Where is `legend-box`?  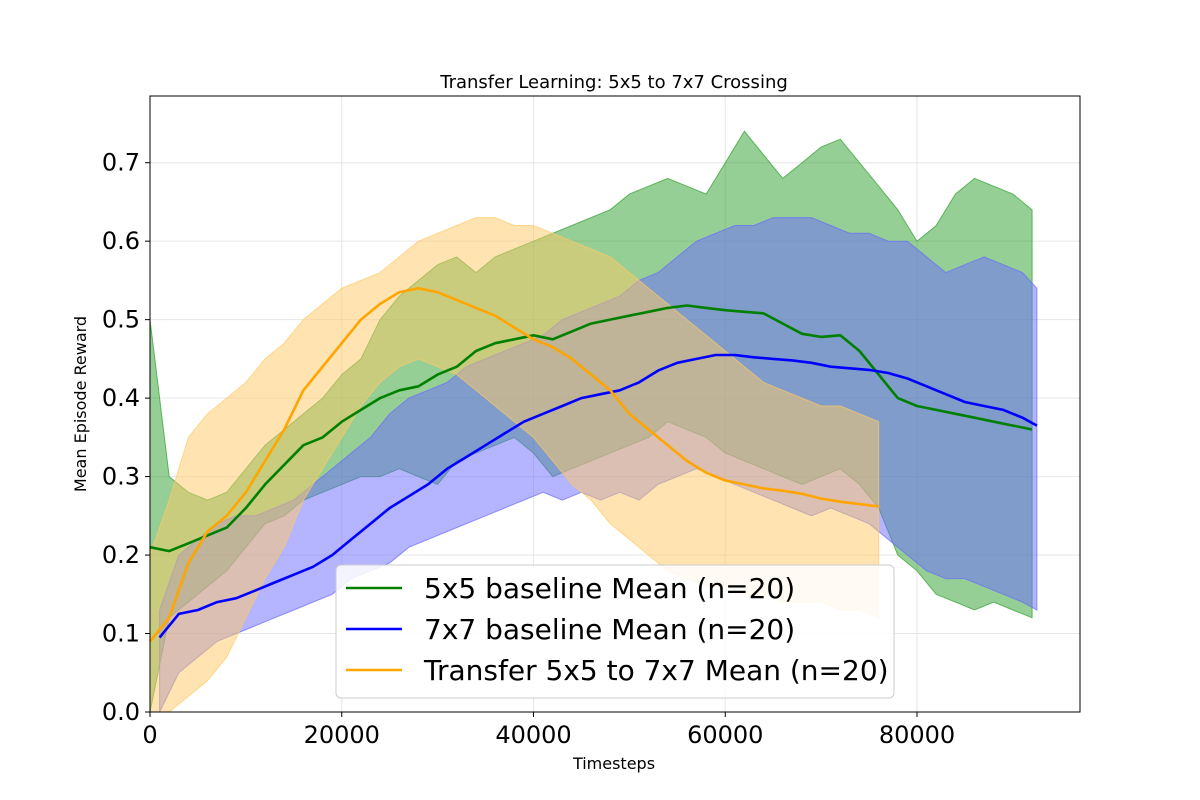 legend-box is located at coordinates (615, 631).